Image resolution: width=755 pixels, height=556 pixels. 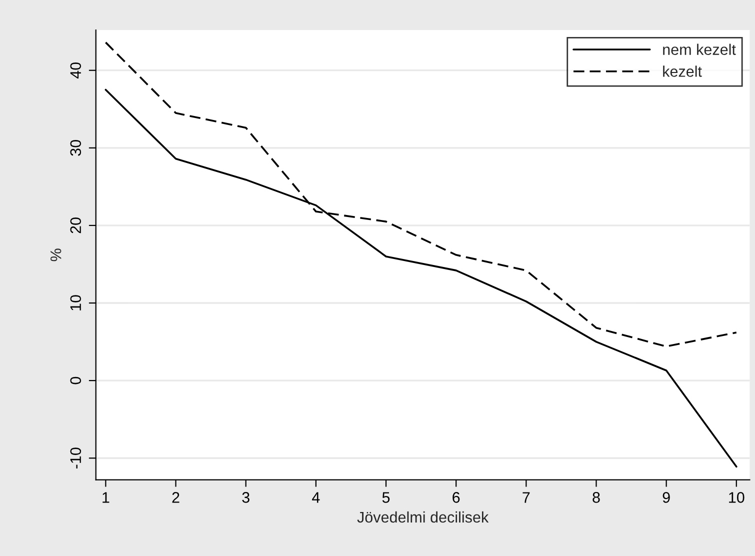 What do you see at coordinates (699, 49) in the screenshot?
I see `legend-label: nem kezelt` at bounding box center [699, 49].